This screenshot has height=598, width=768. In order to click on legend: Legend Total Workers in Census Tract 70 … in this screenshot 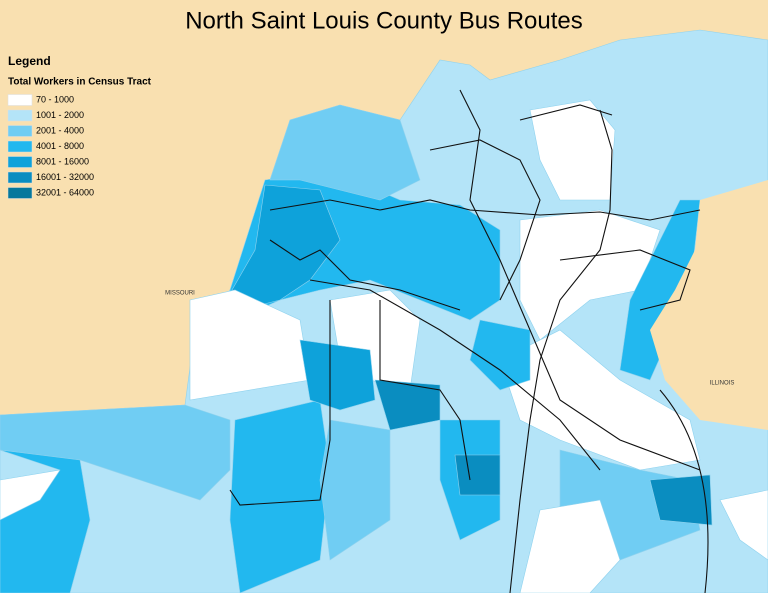, I will do `click(79, 126)`.